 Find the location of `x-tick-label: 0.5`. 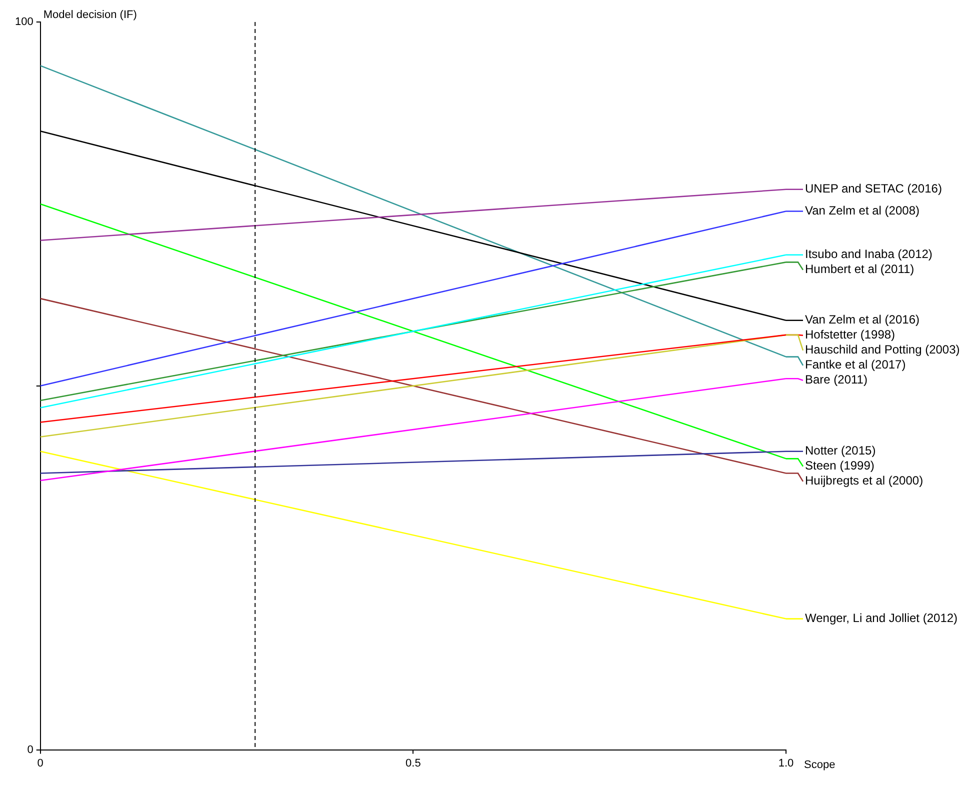

x-tick-label: 0.5 is located at coordinates (413, 763).